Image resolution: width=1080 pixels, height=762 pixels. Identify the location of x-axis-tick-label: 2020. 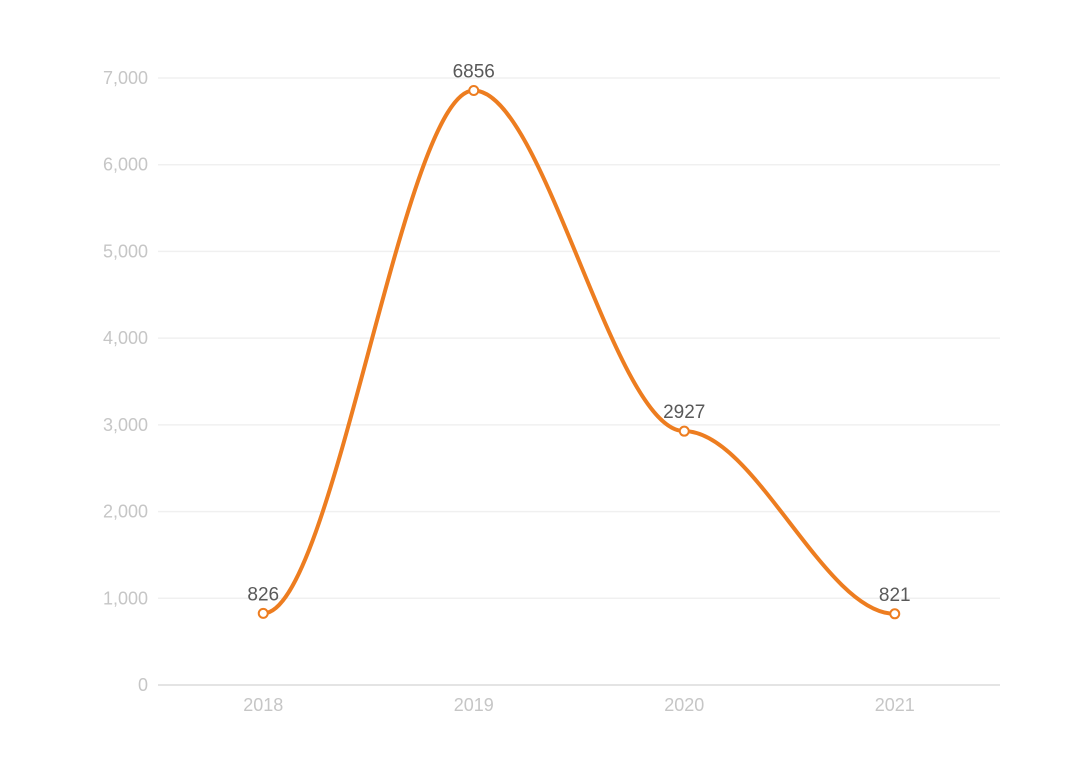
(684, 705).